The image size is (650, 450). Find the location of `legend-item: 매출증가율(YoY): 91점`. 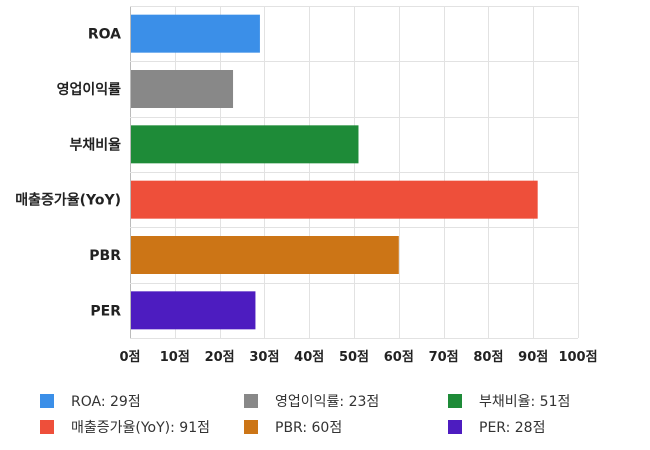

legend-item: 매출증가율(YoY): 91점 is located at coordinates (142, 427).